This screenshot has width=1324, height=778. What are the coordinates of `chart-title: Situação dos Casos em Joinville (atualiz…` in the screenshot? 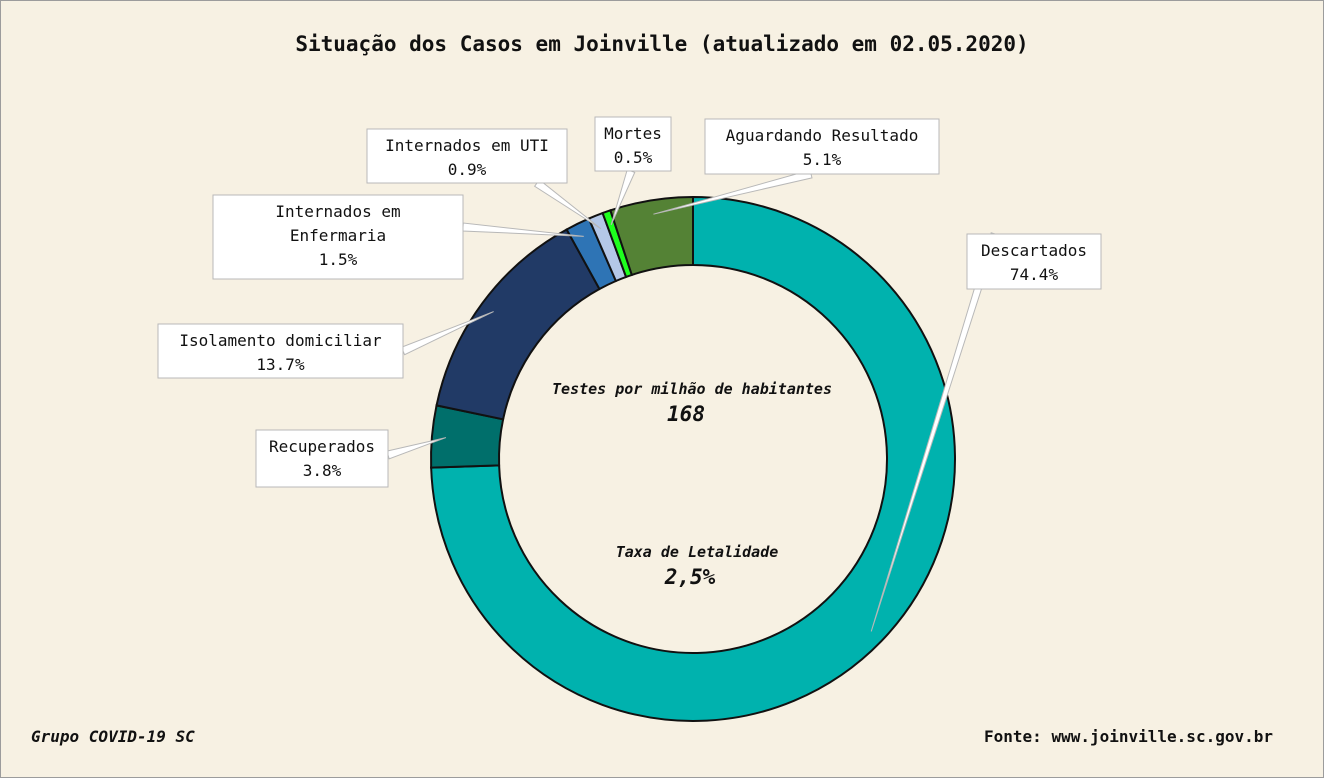 It's located at (661, 44).